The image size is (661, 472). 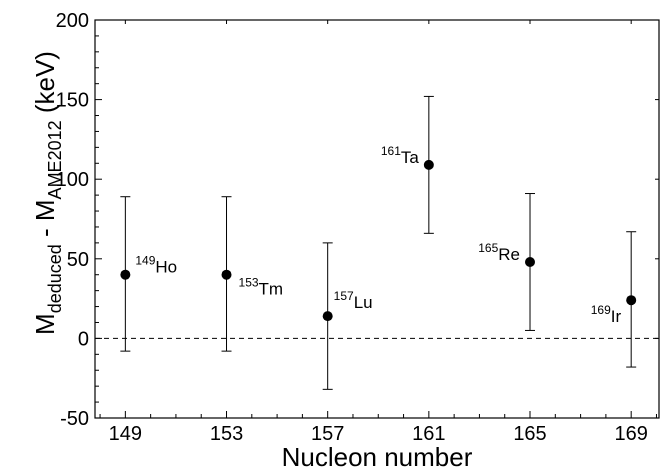 I want to click on point-label-element: Ir, so click(x=616, y=316).